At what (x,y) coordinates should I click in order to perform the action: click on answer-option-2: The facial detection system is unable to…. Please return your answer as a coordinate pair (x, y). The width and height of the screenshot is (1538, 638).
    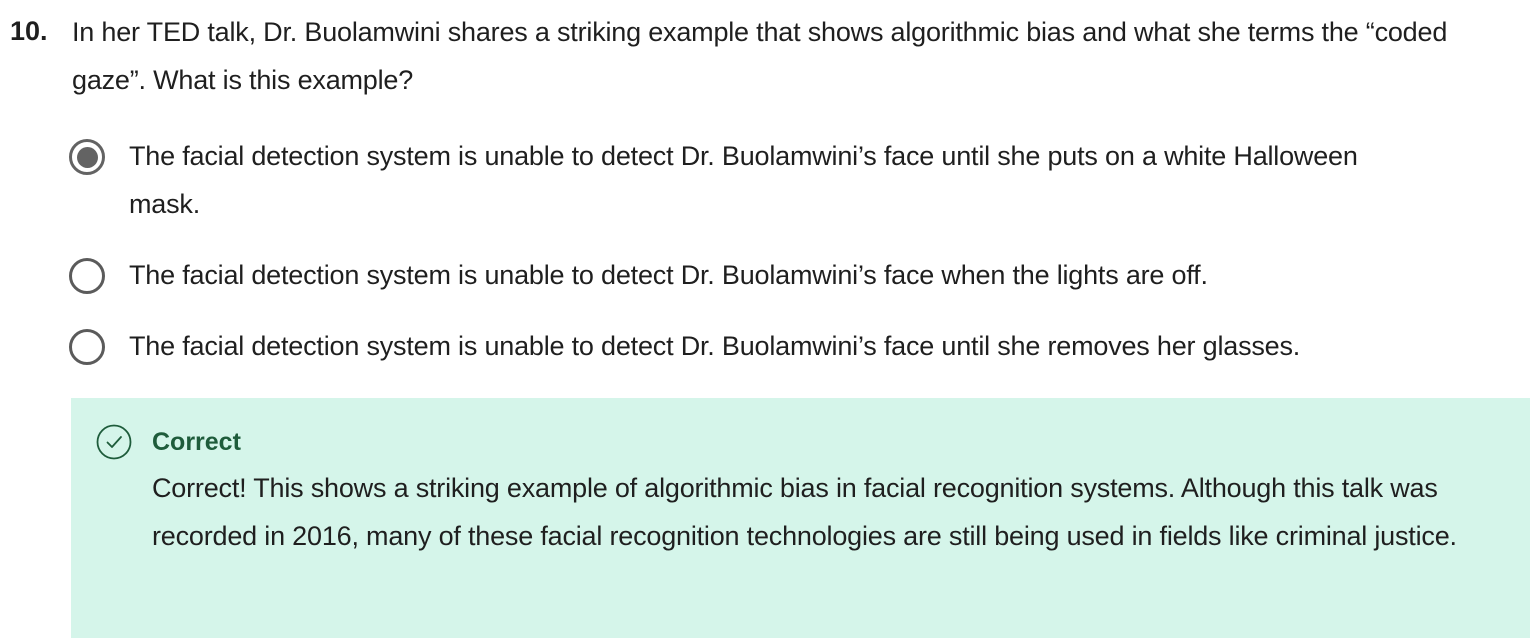
    Looking at the image, I should click on (798, 275).